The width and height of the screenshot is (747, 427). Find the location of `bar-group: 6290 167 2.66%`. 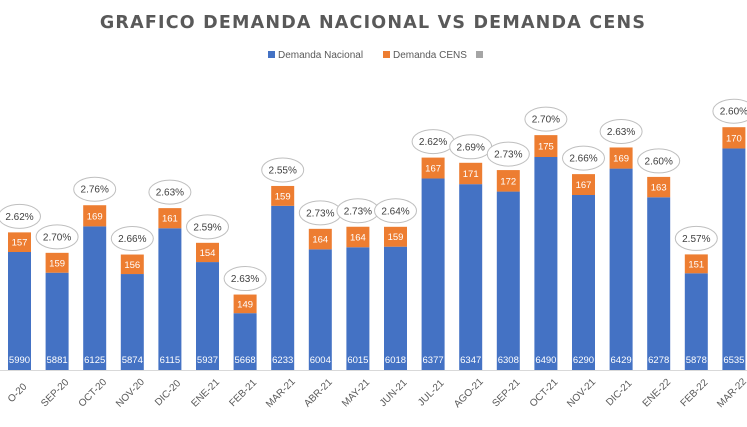

bar-group: 6290 167 2.66% is located at coordinates (583, 257).